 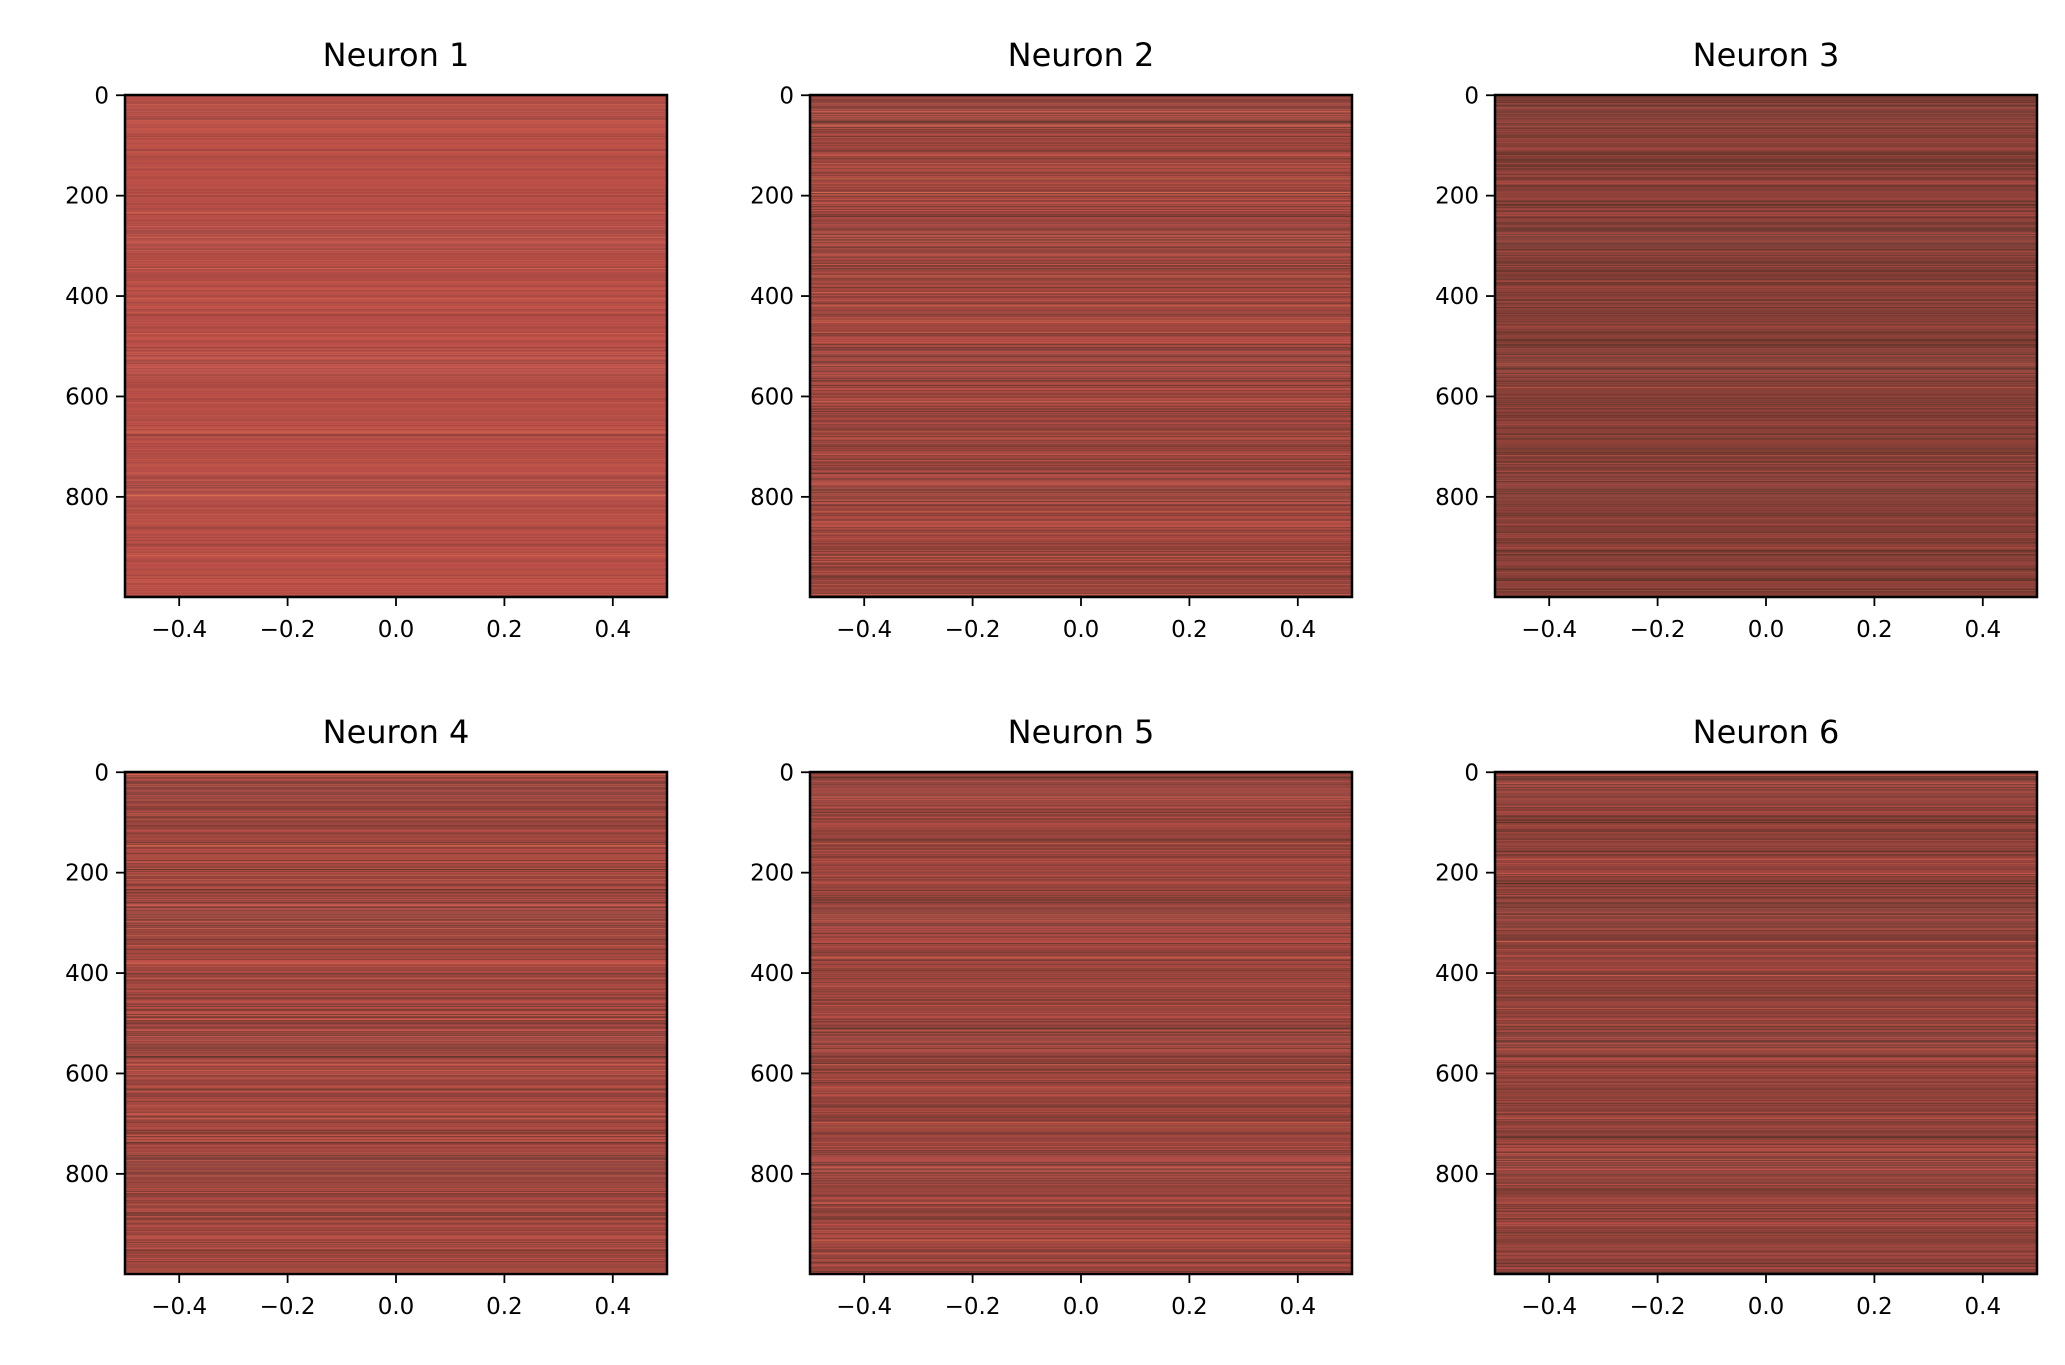 What do you see at coordinates (396, 1307) in the screenshot?
I see `x-tick-label: 0.0` at bounding box center [396, 1307].